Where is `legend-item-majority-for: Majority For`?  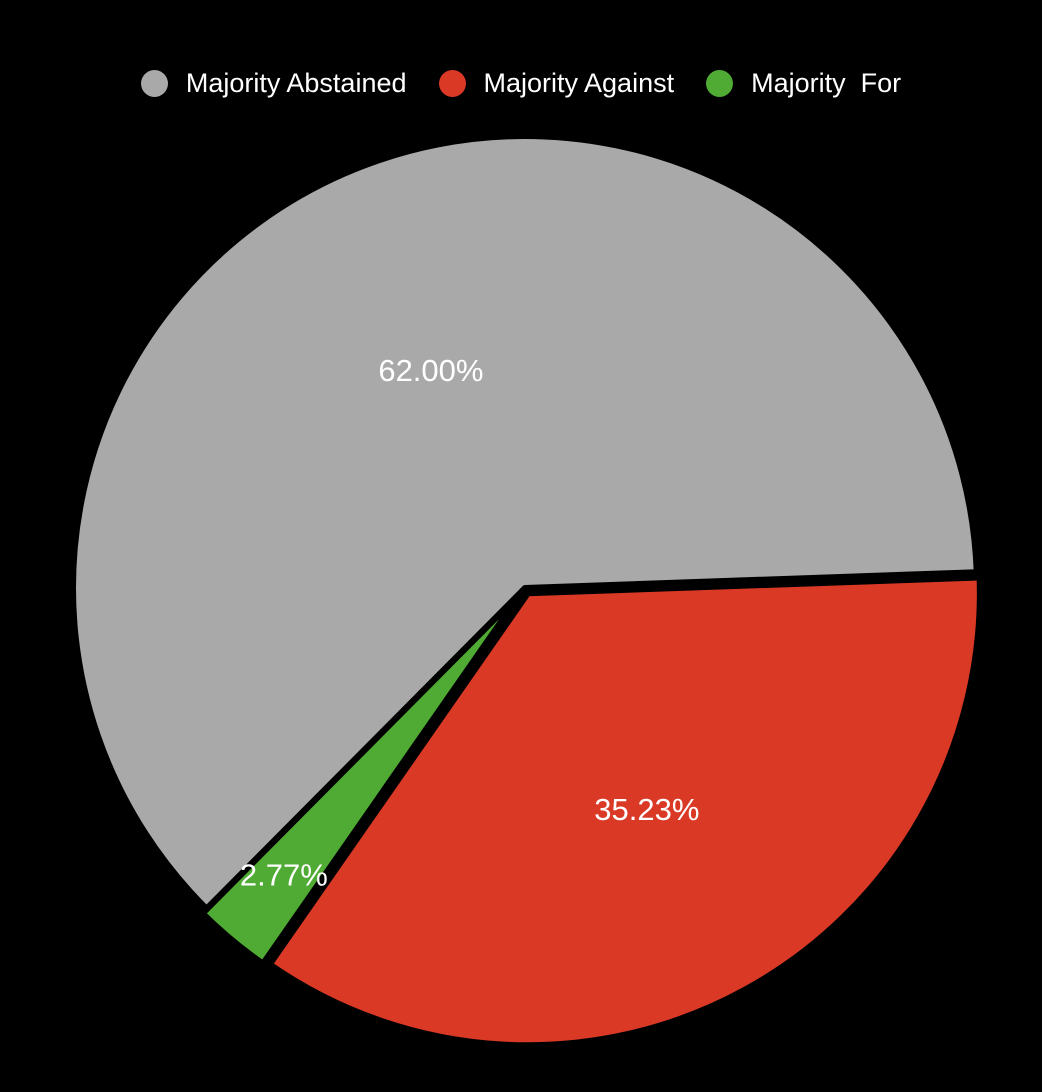 legend-item-majority-for: Majority For is located at coordinates (803, 83).